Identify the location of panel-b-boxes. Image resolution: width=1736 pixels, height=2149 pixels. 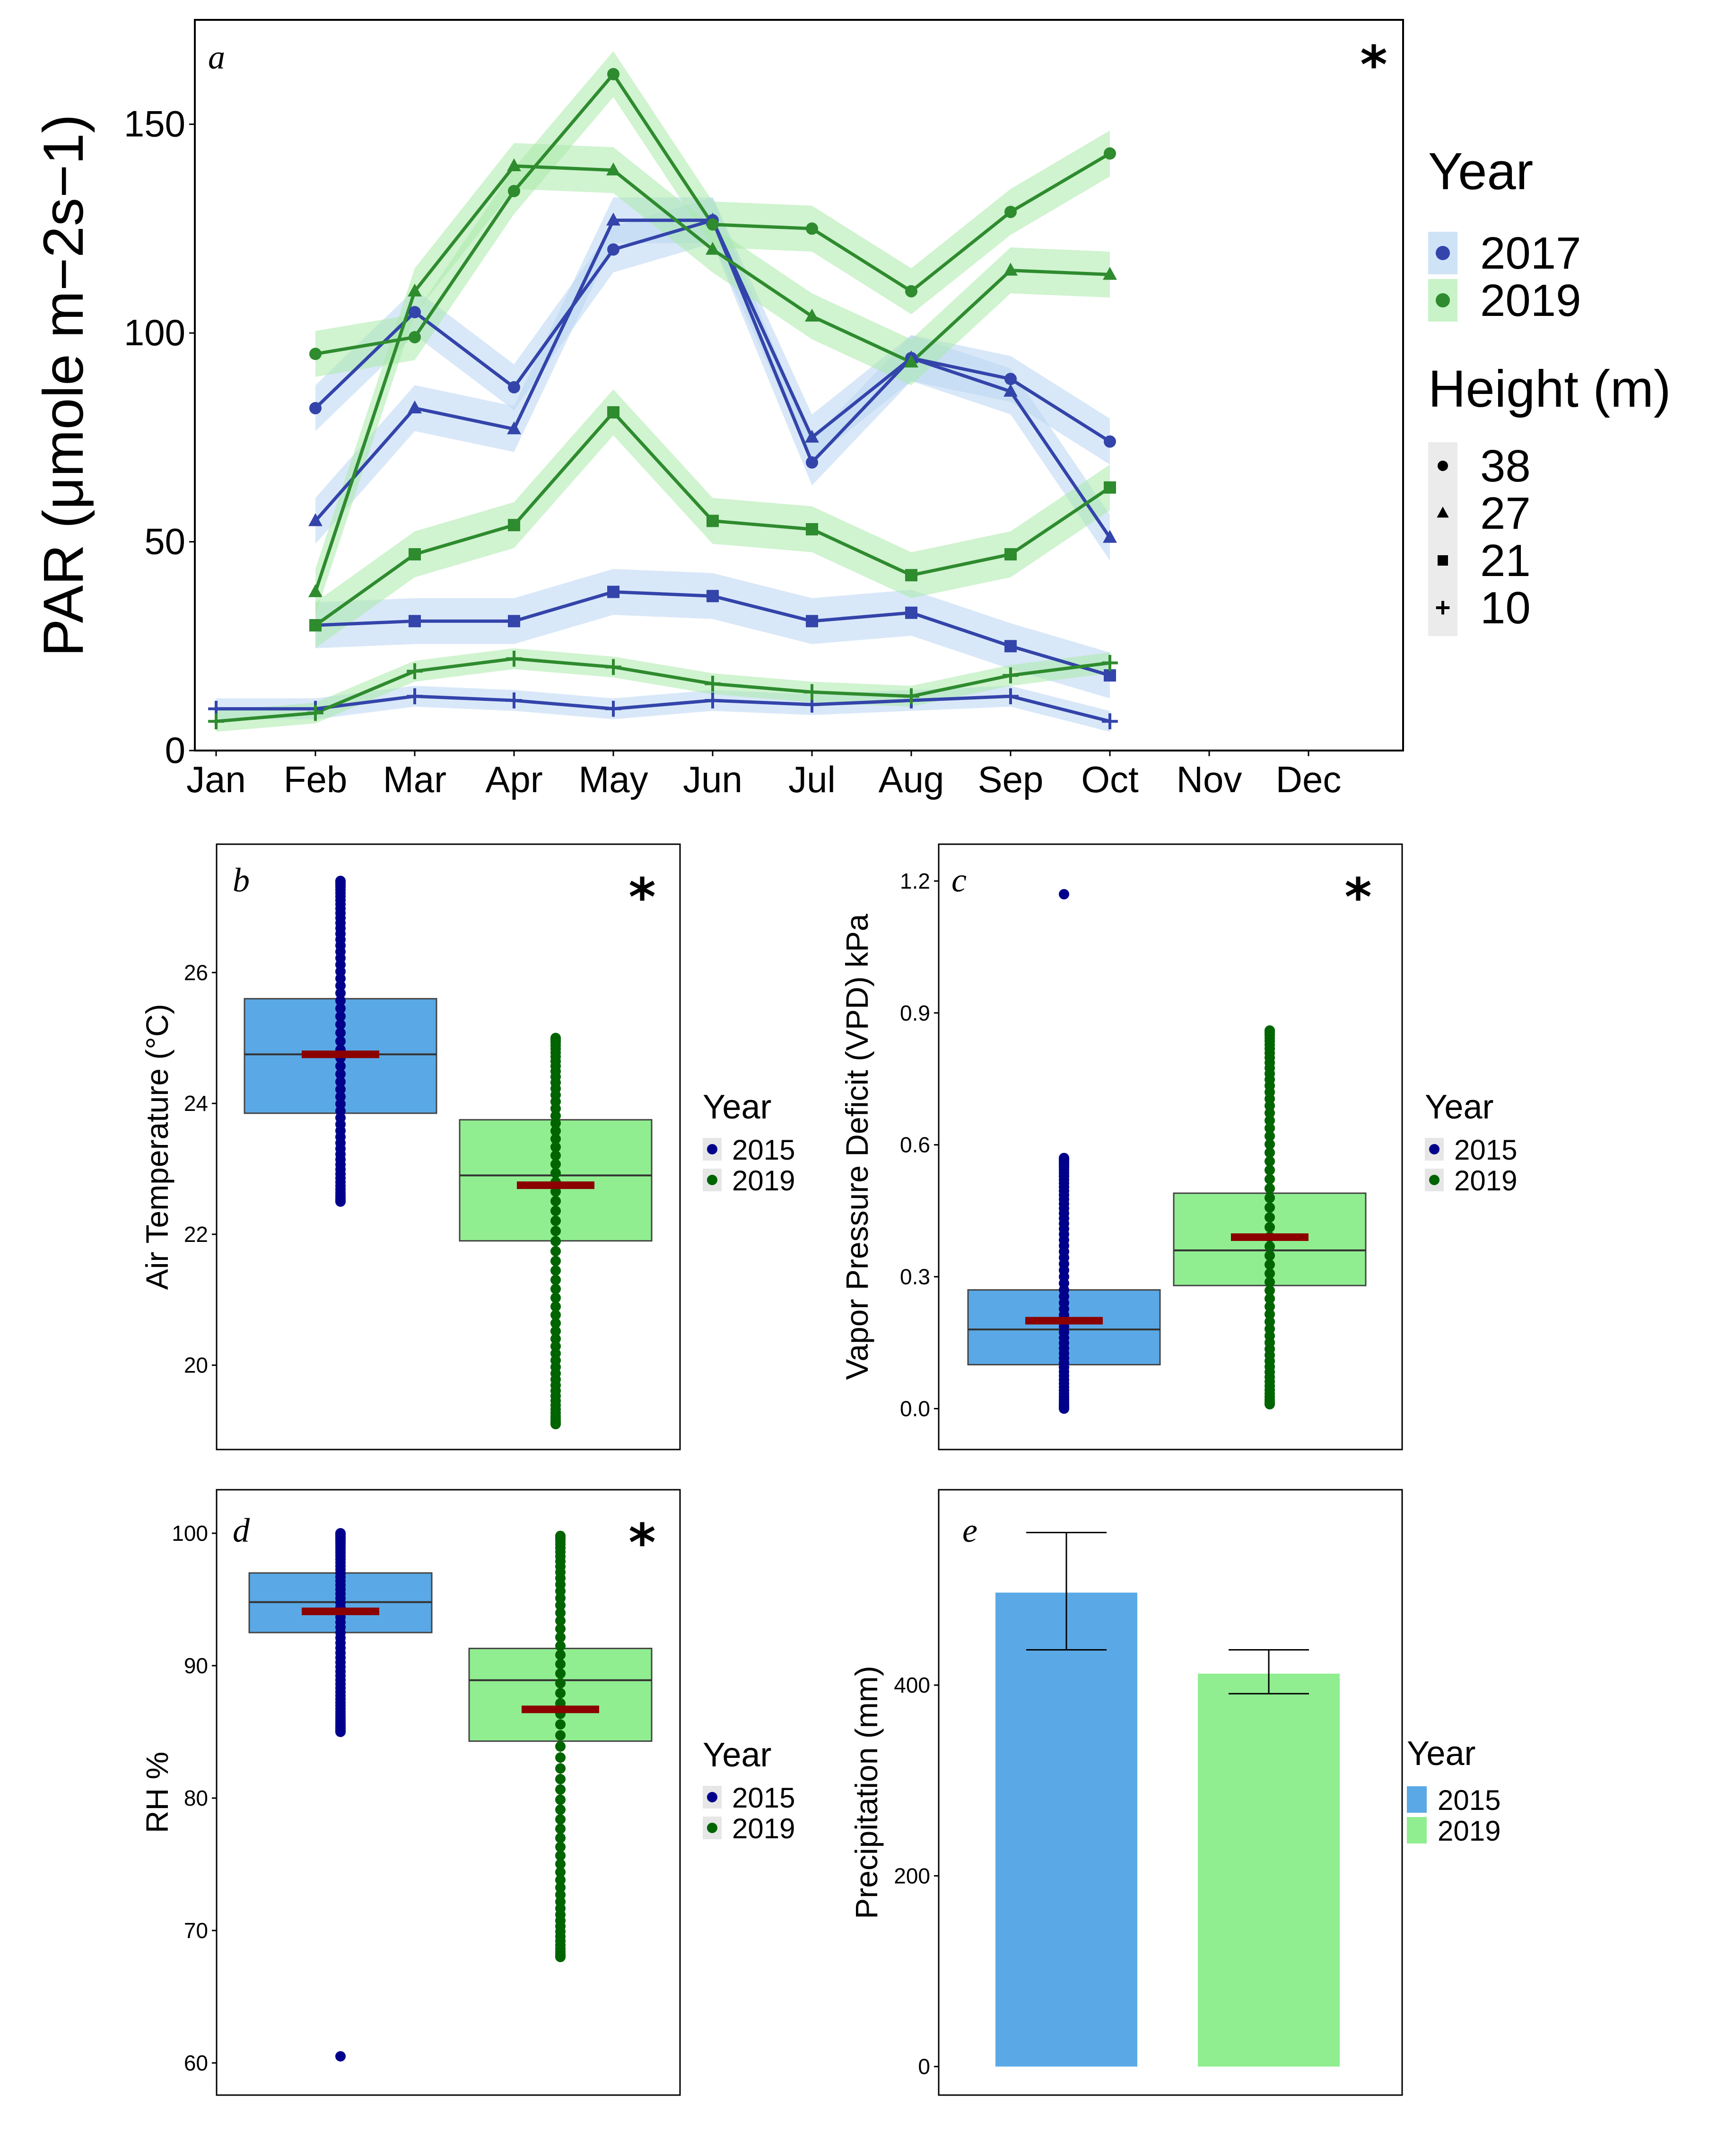
(448, 1153).